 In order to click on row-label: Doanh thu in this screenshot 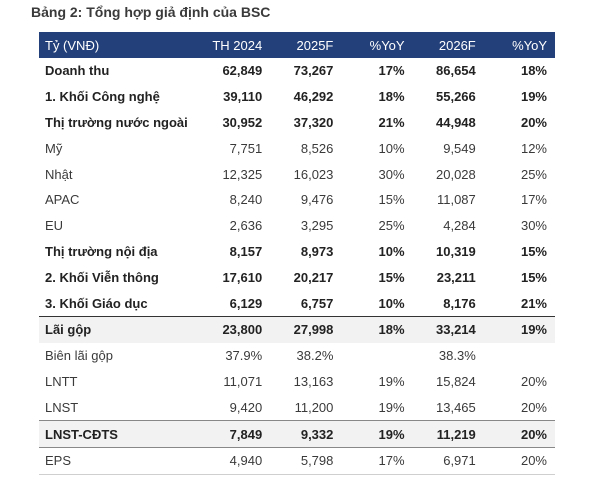, I will do `click(77, 71)`.